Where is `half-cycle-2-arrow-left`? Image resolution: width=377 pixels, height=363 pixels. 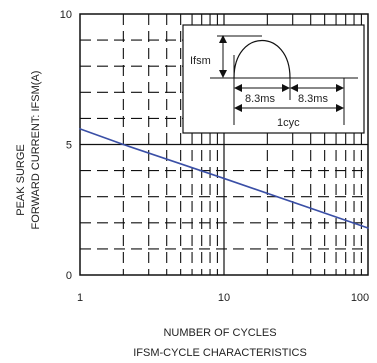
half-cycle-2-arrow-left is located at coordinates (294, 88).